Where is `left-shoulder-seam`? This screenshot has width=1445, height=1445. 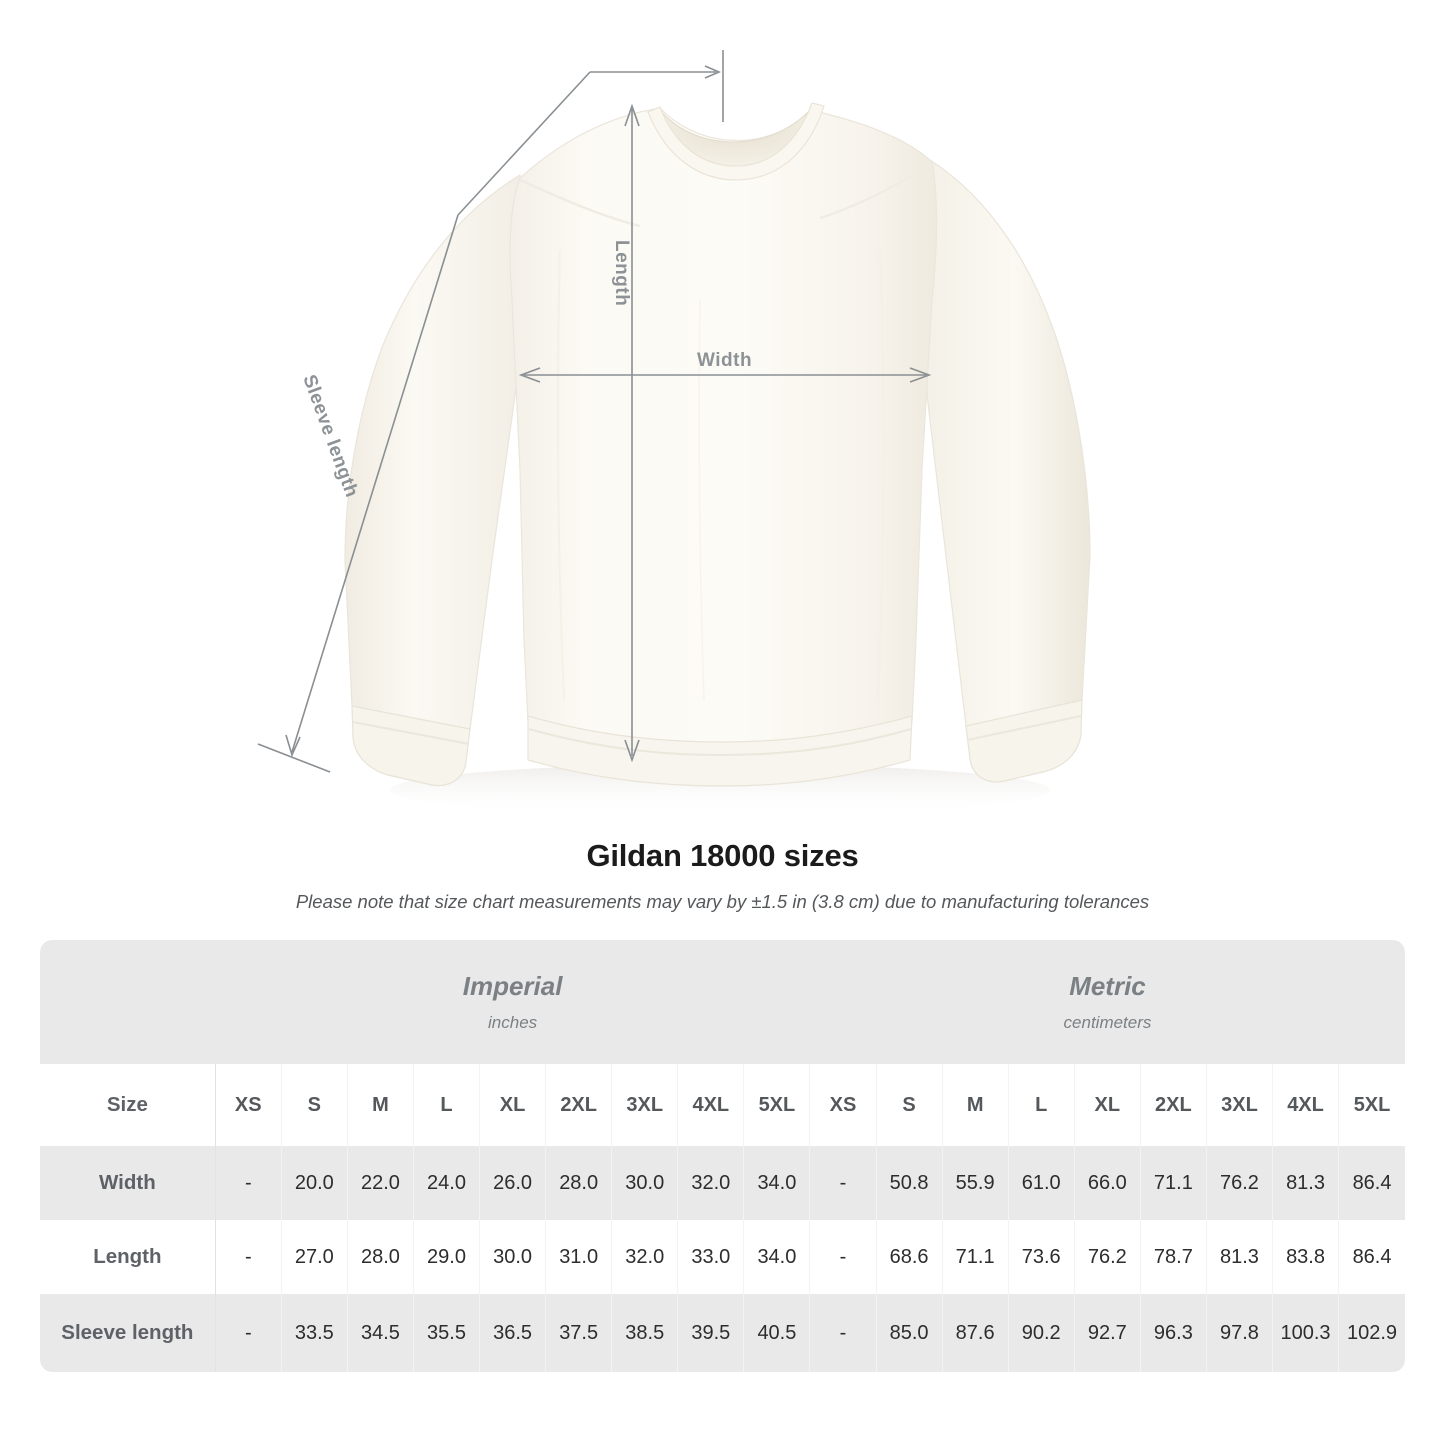 left-shoulder-seam is located at coordinates (580, 203).